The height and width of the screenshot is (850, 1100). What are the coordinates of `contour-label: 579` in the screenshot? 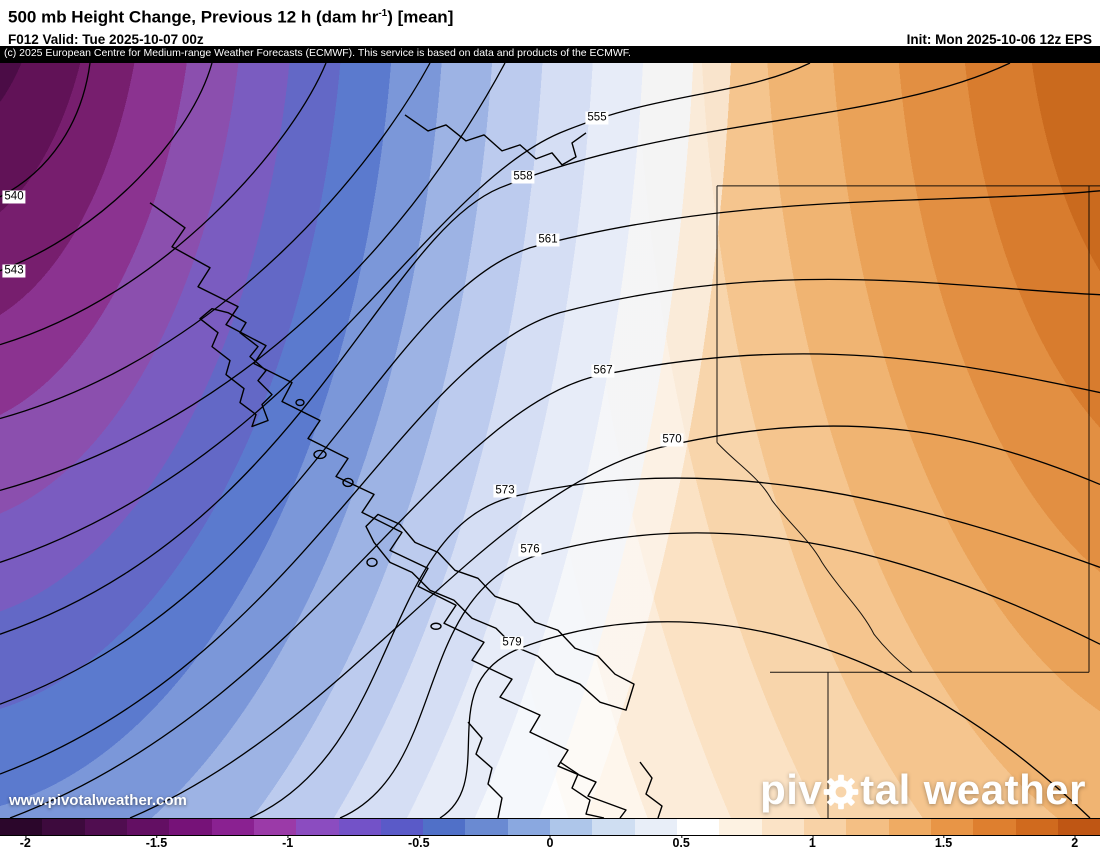 It's located at (512, 643).